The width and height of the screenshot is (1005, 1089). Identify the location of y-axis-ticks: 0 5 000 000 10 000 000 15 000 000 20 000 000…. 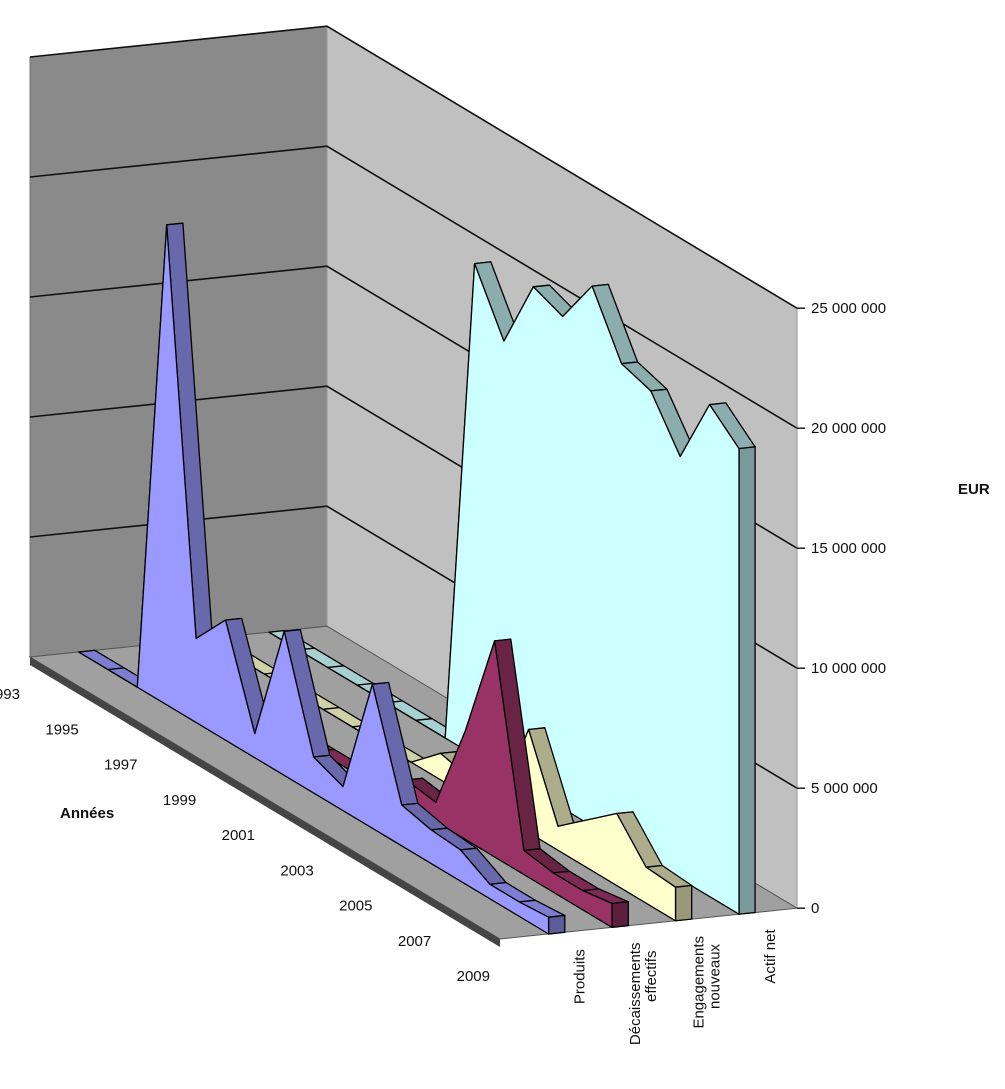
(841, 608).